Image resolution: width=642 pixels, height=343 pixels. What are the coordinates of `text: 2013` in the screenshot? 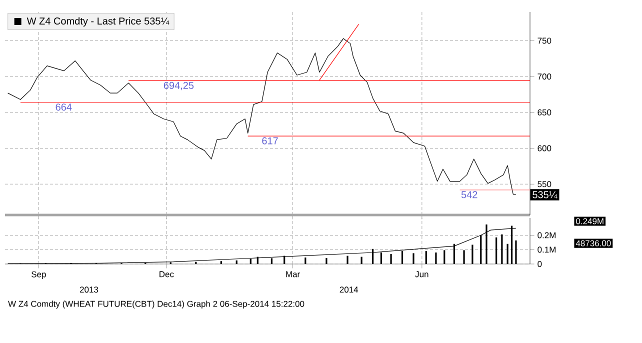 It's located at (89, 289).